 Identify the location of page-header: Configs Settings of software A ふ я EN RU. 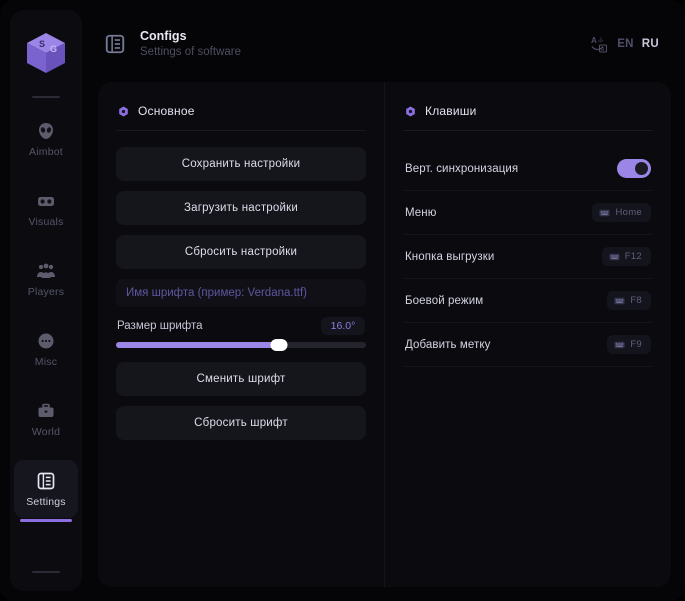
(383, 44).